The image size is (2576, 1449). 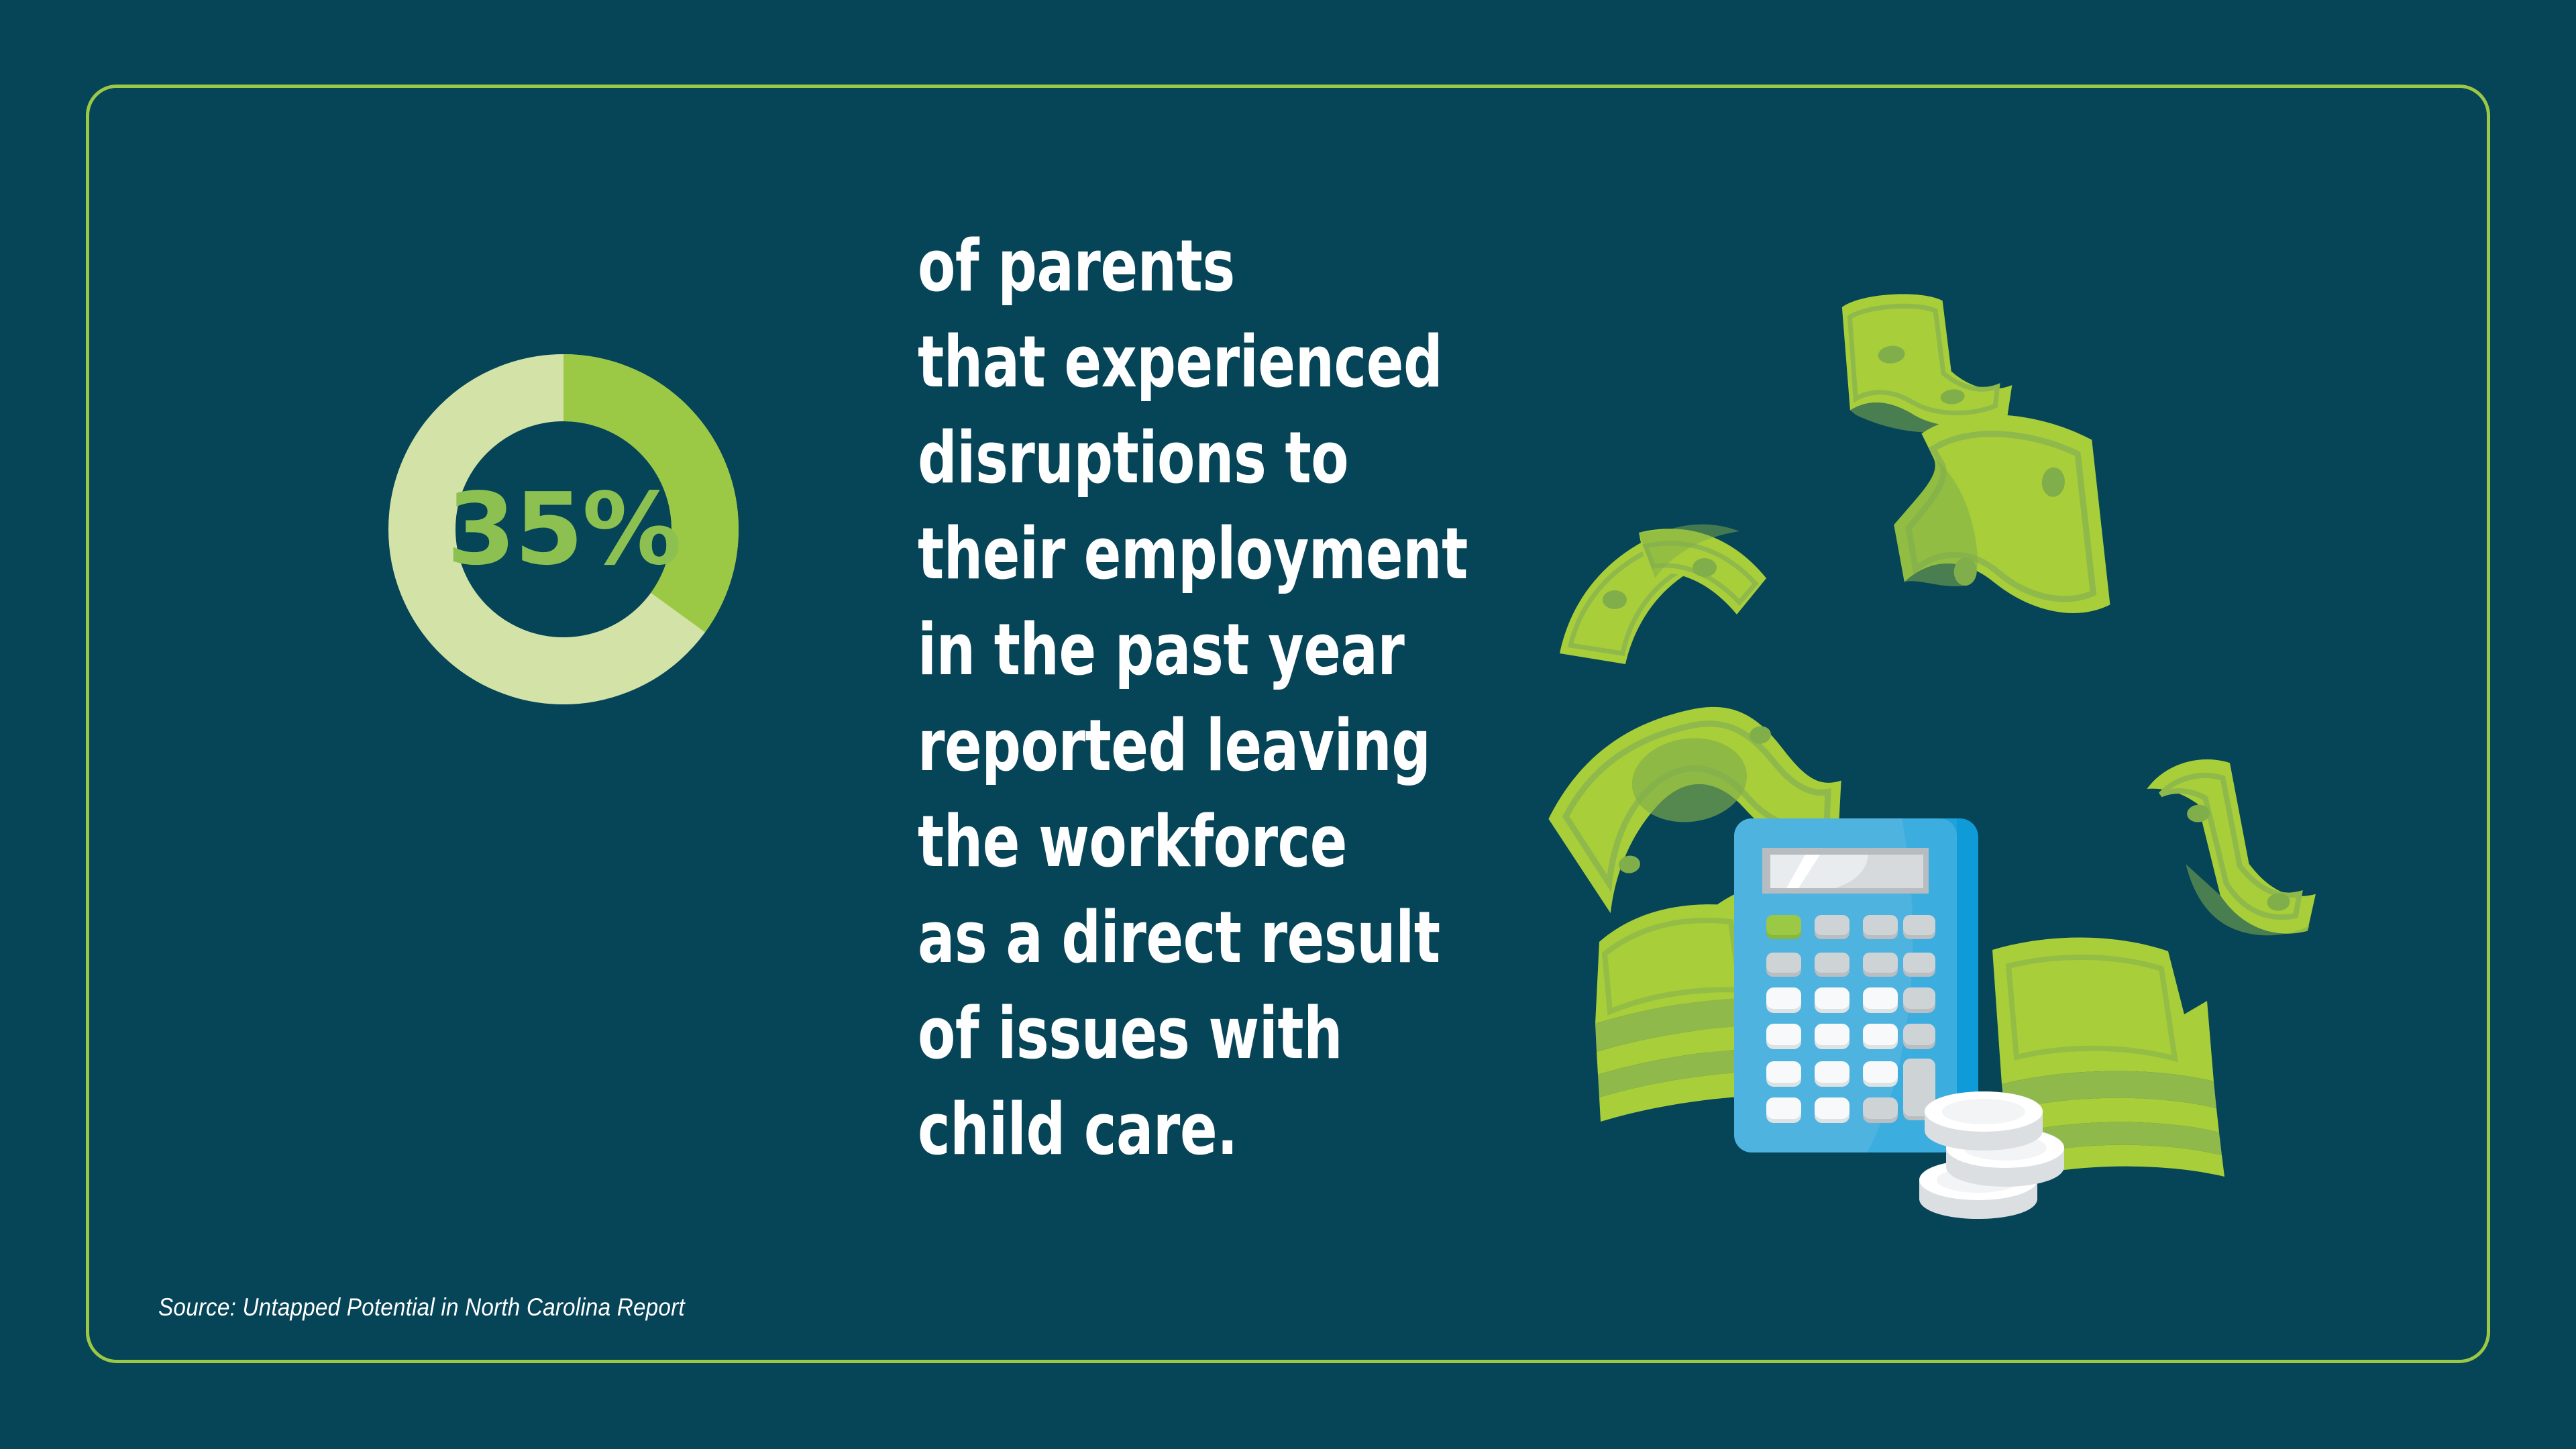 I want to click on donut-slice-value, so click(x=563, y=529).